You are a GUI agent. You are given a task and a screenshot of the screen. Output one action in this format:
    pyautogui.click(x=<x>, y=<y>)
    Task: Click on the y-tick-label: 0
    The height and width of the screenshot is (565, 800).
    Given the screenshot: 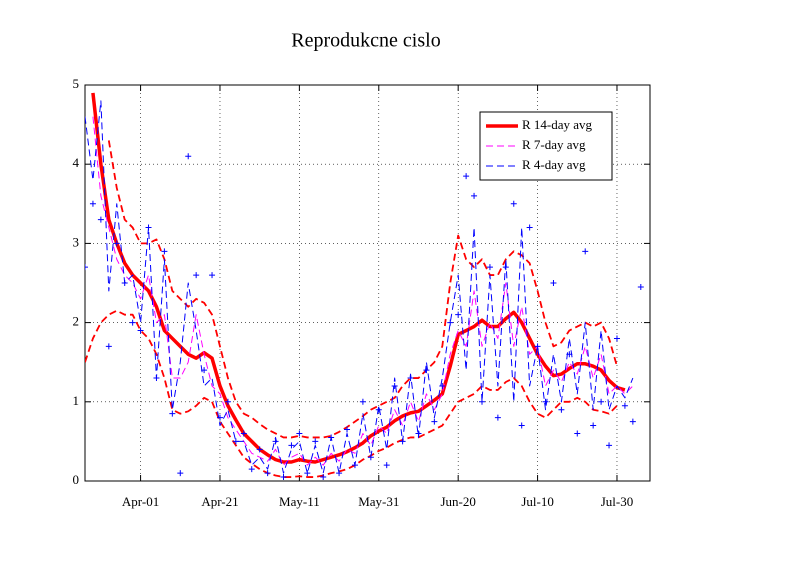 What is the action you would take?
    pyautogui.click(x=76, y=479)
    